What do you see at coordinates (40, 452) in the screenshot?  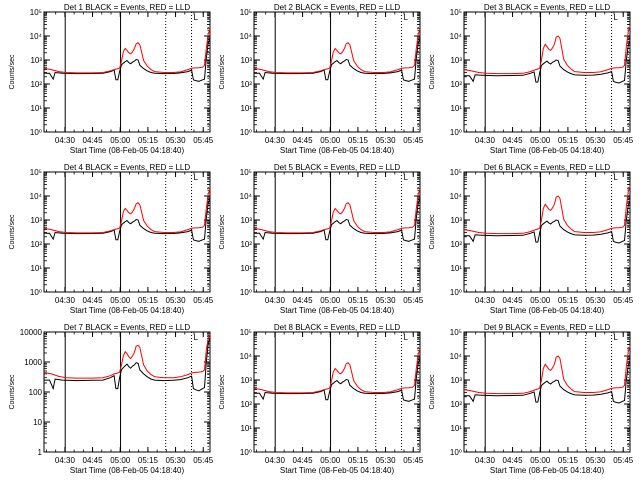 I see `y-tick-label: 1` at bounding box center [40, 452].